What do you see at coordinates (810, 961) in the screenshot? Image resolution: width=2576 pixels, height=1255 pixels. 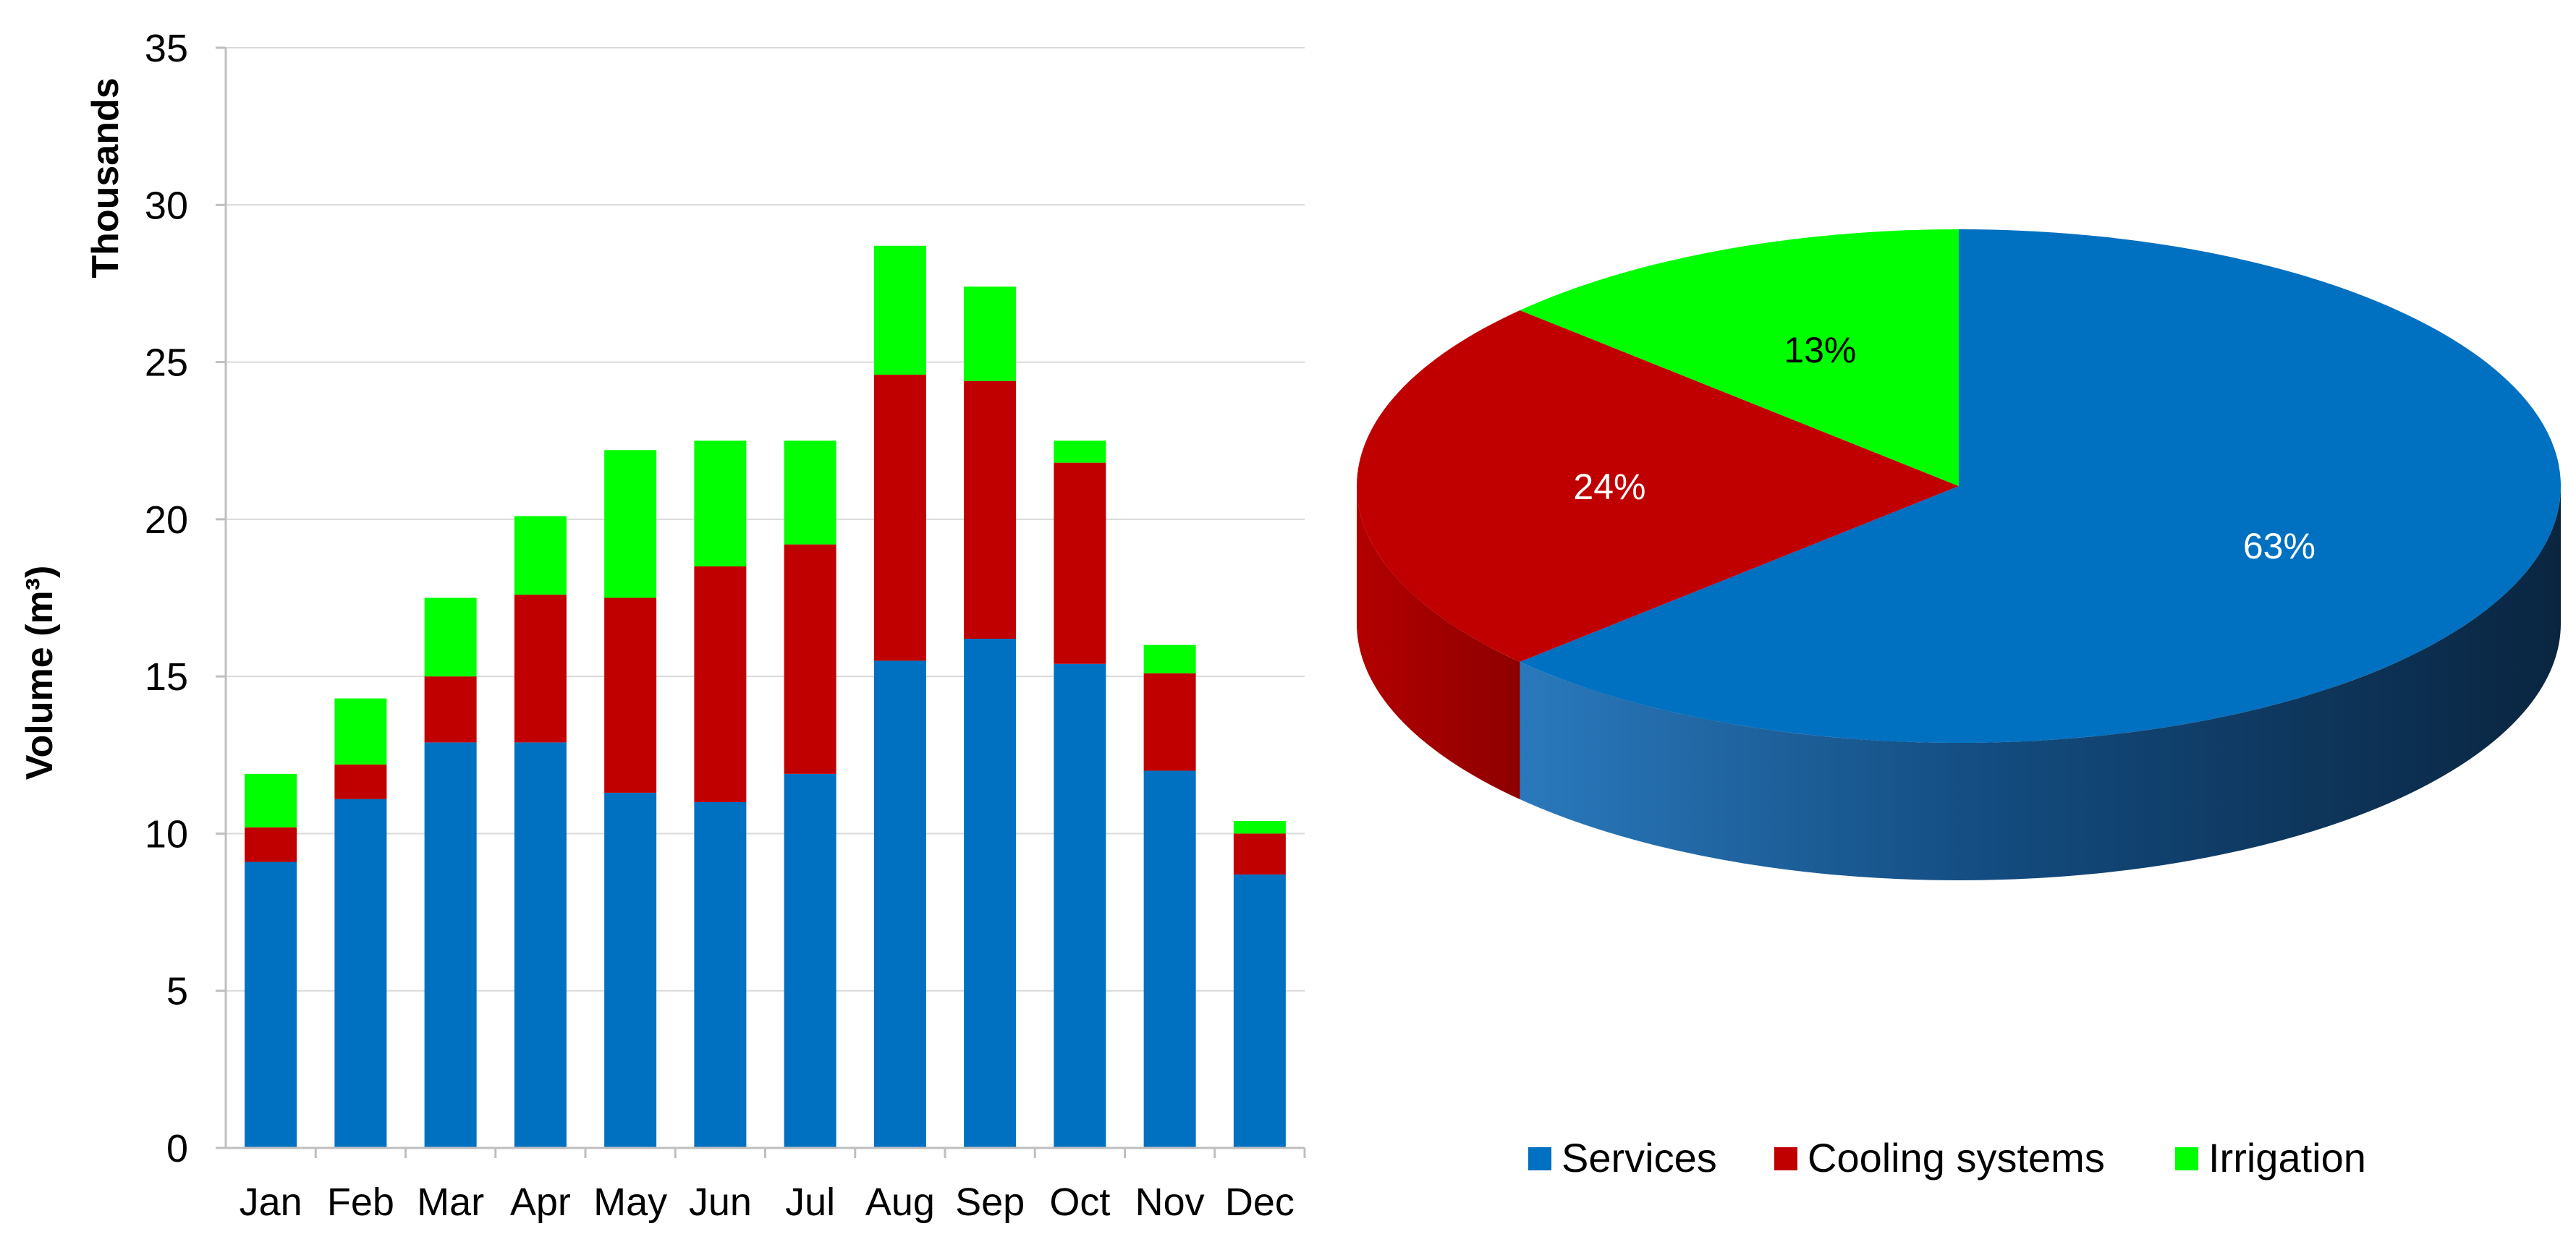 I see `bar-segment-services-jul` at bounding box center [810, 961].